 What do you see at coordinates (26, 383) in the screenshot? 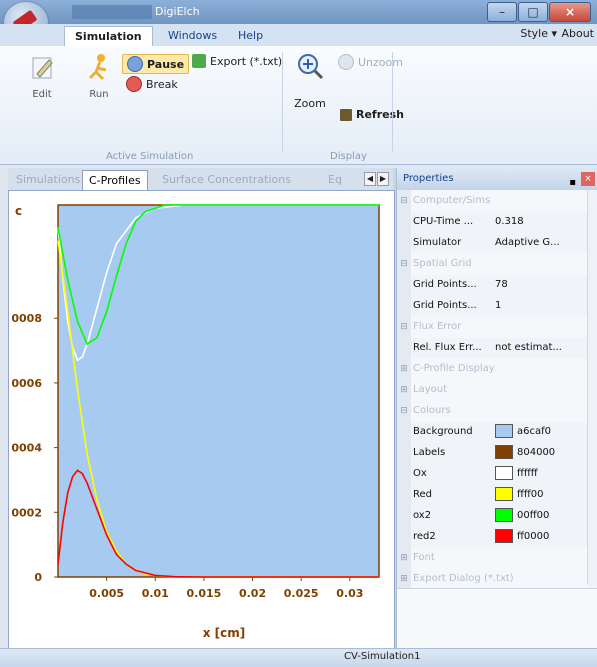
I see `y-tick-label: 0006` at bounding box center [26, 383].